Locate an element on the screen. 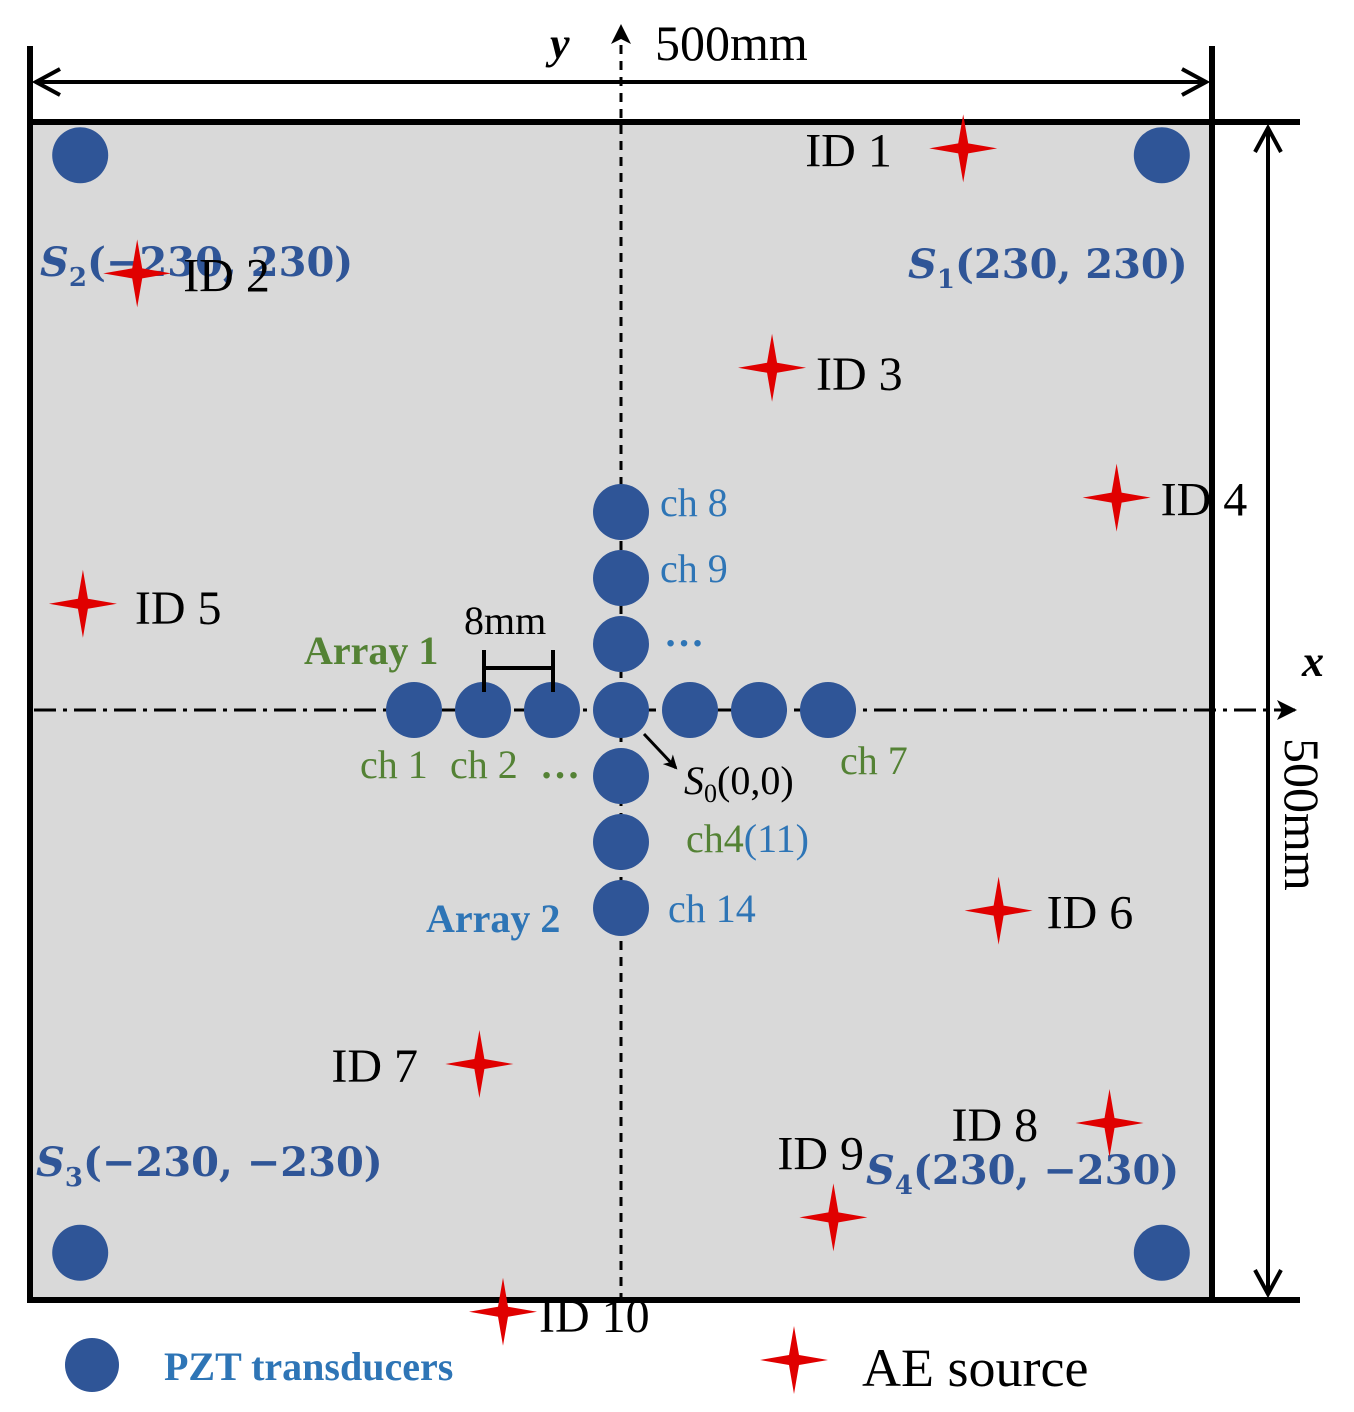  legend-ae-source-marker is located at coordinates (794, 1360).